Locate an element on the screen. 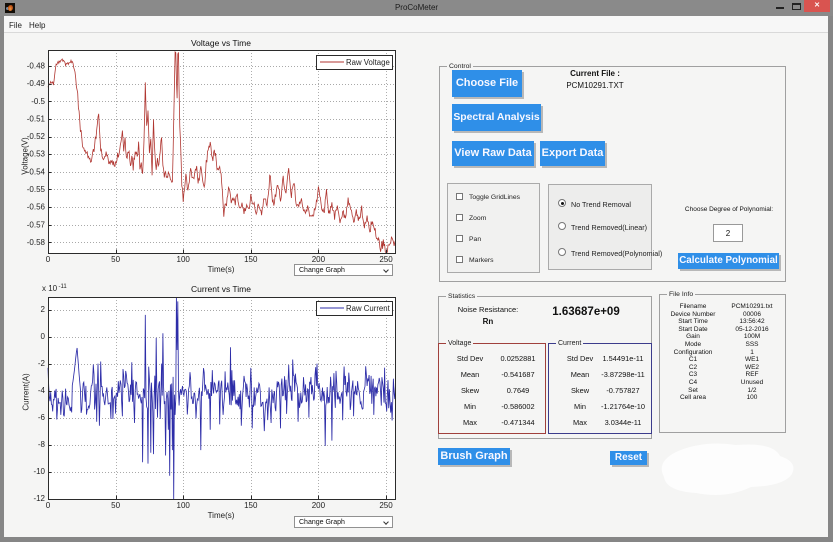 This screenshot has width=833, height=542. svg-text: -0.53 is located at coordinates (36, 154).